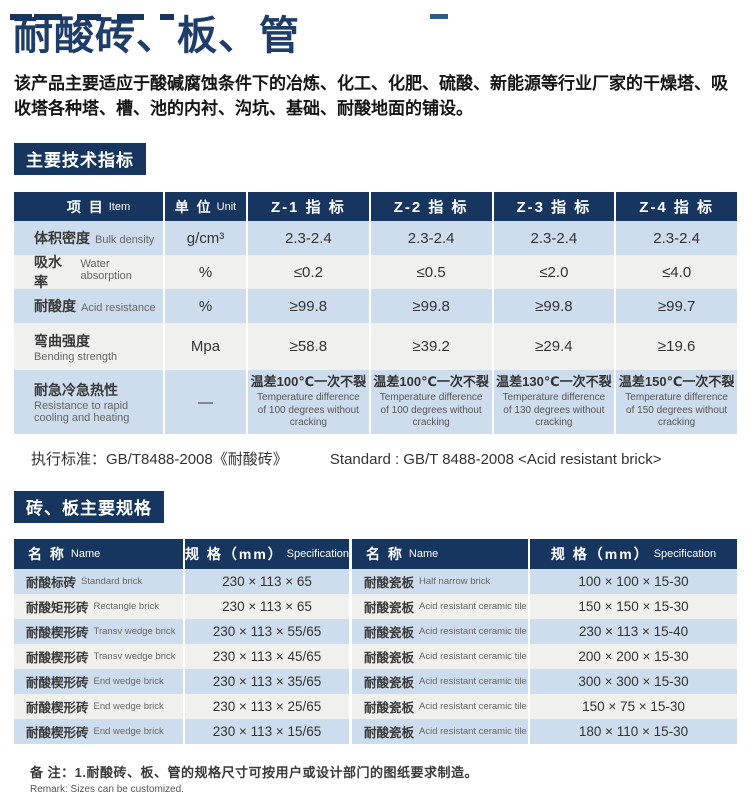 The width and height of the screenshot is (750, 795). What do you see at coordinates (633, 656) in the screenshot?
I see `tile-spec: 200 × 200 × 15-30` at bounding box center [633, 656].